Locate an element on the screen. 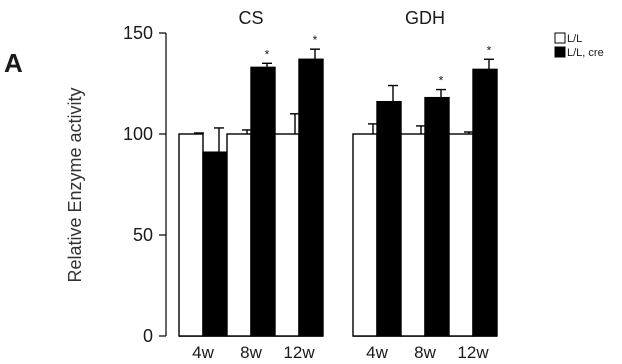  y-tick-label: 50 is located at coordinates (143, 235).